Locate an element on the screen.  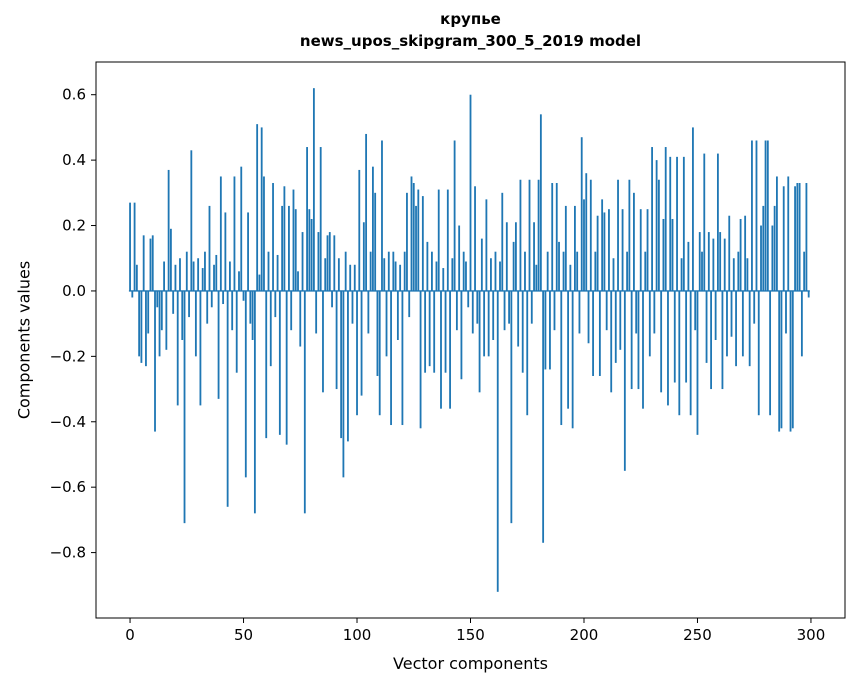
y-tick-label: −0.6 is located at coordinates (68, 487).